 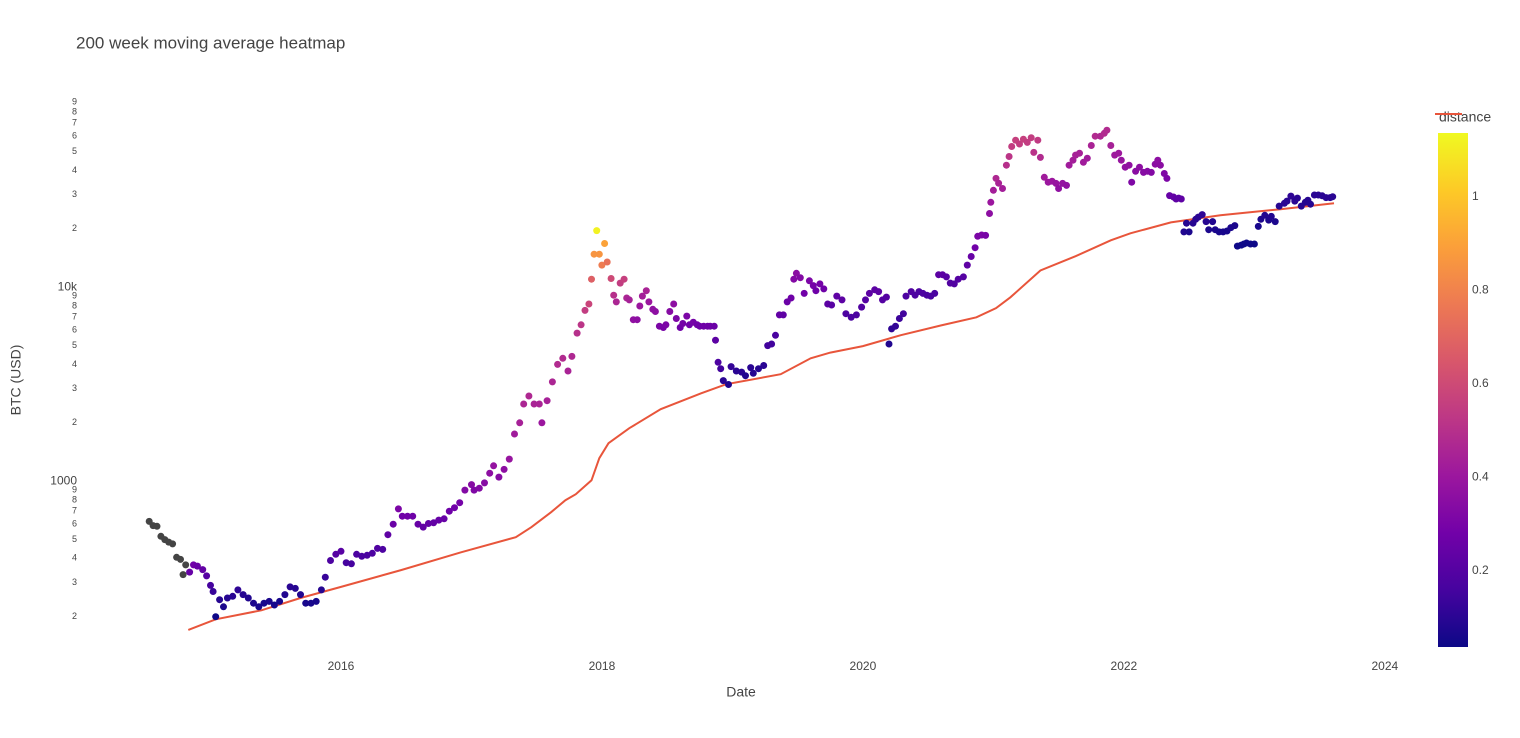 What do you see at coordinates (602, 666) in the screenshot?
I see `x-tick-label: 2018` at bounding box center [602, 666].